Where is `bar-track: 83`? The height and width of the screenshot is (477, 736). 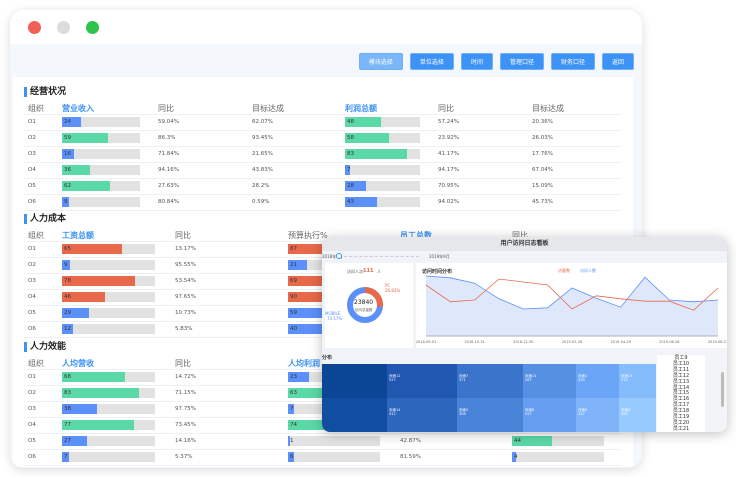 bar-track: 83 is located at coordinates (382, 154).